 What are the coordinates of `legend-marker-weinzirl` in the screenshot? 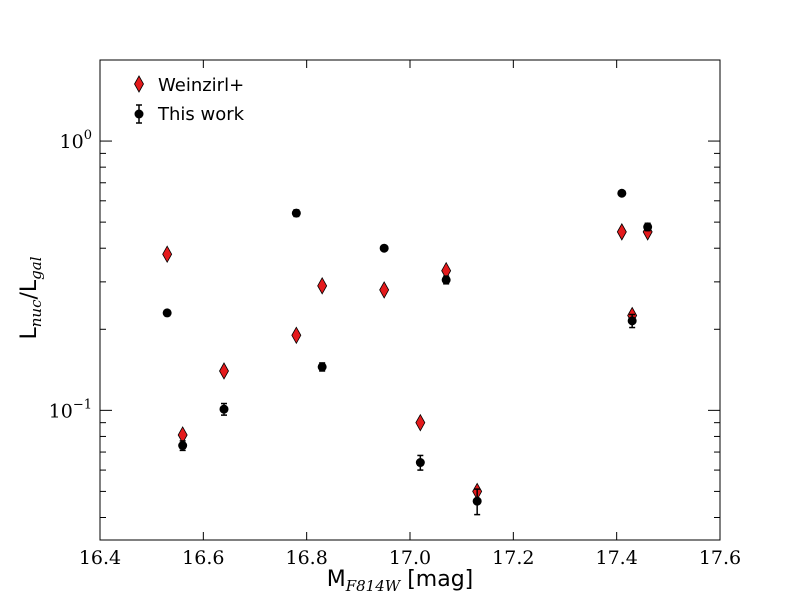 It's located at (139, 84).